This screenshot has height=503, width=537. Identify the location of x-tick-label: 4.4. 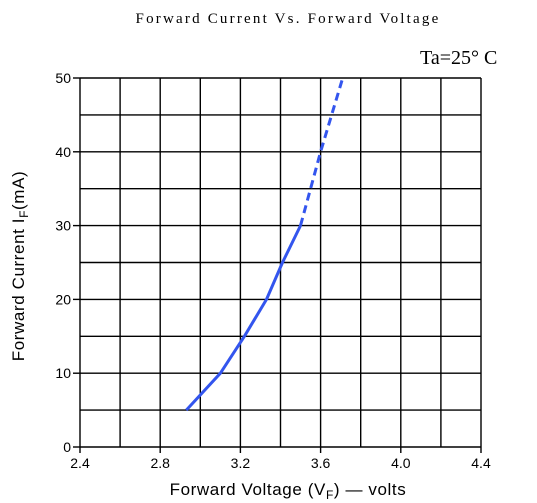
(481, 463).